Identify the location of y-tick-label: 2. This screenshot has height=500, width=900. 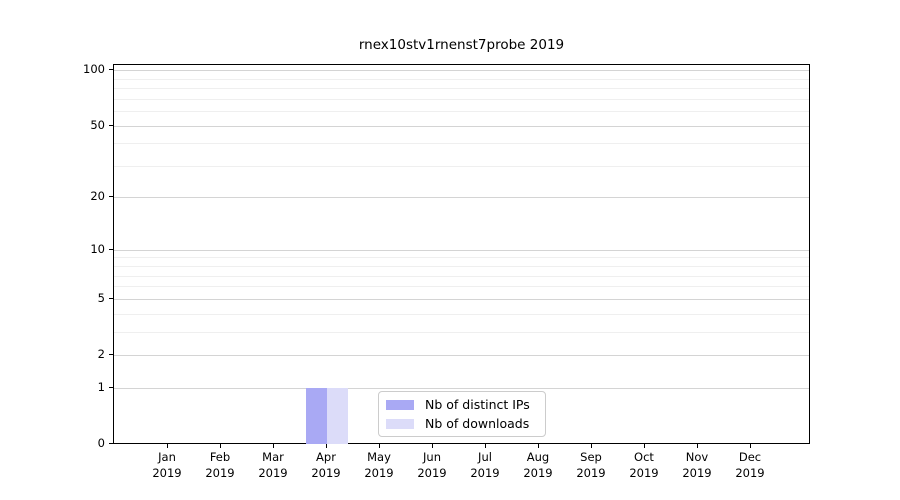
(101, 354).